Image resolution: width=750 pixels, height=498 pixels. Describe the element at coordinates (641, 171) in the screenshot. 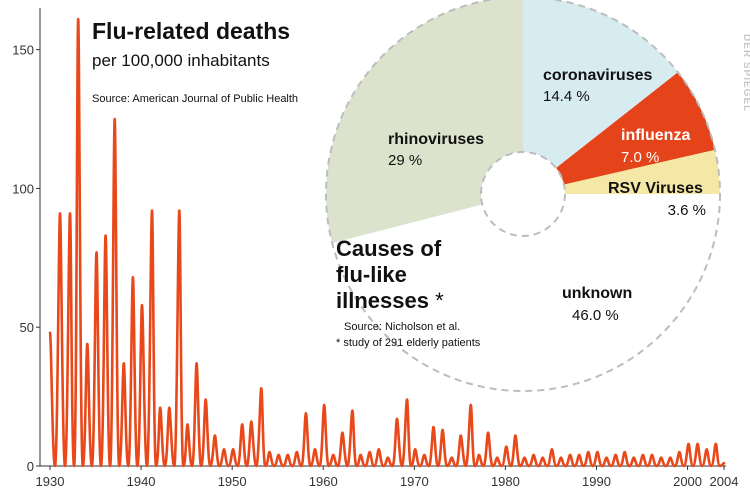

I see `pie-slice-rsv-viruses` at that location.